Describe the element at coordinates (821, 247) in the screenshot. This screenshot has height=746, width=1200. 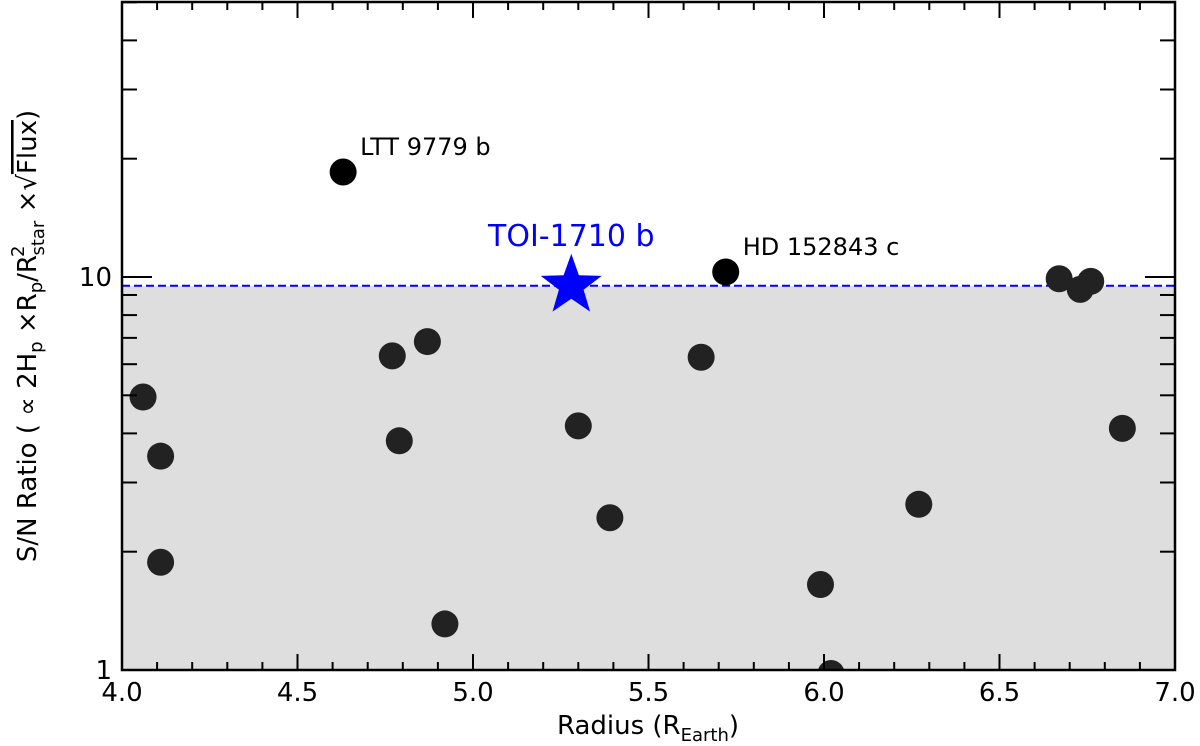
I see `point-label: HD 152843 c` at that location.